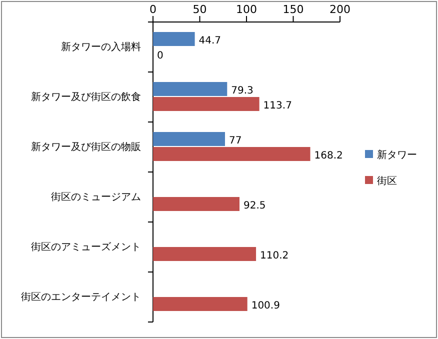 Image resolution: width=438 pixels, height=339 pixels. What do you see at coordinates (328, 156) in the screenshot?
I see `data-label: 168.2` at bounding box center [328, 156].